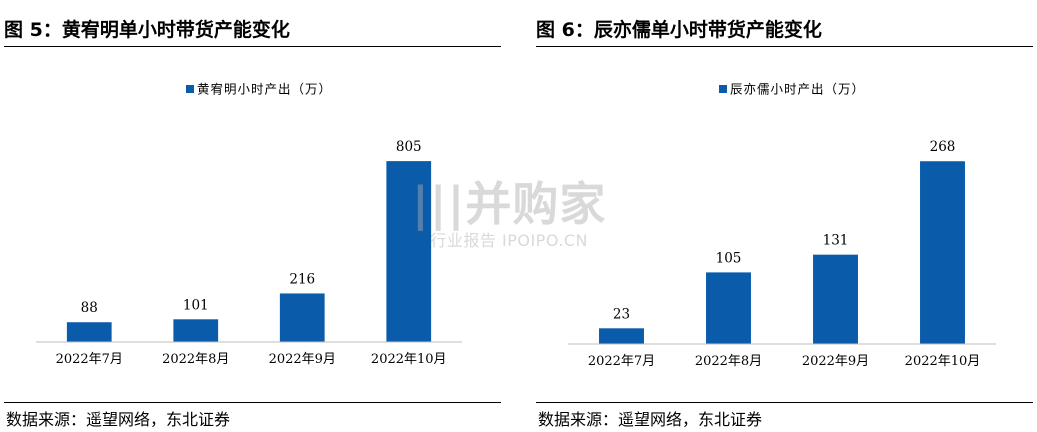 The width and height of the screenshot is (1037, 432). Describe the element at coordinates (729, 258) in the screenshot. I see `data-label: 105` at that location.